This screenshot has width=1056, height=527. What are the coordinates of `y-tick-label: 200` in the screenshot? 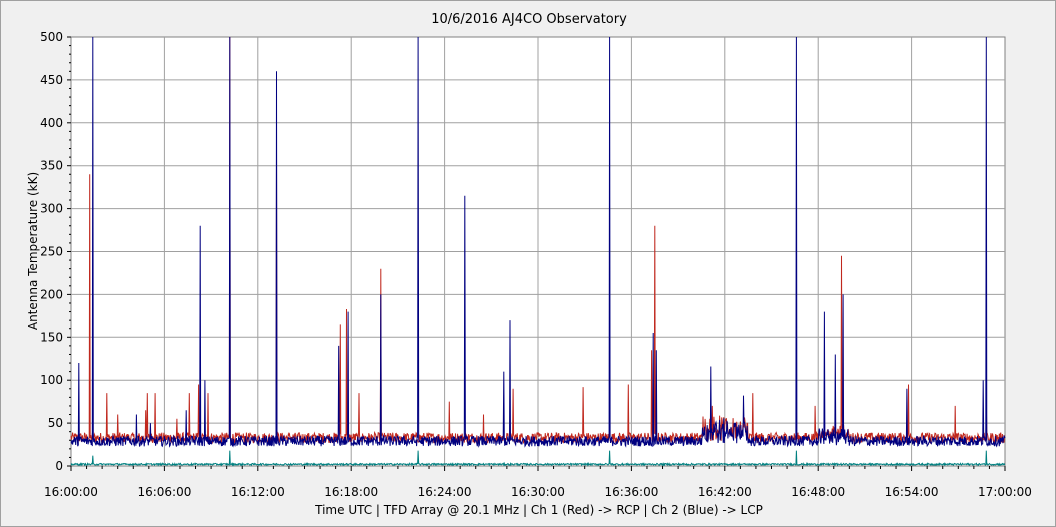 It's located at (51, 294).